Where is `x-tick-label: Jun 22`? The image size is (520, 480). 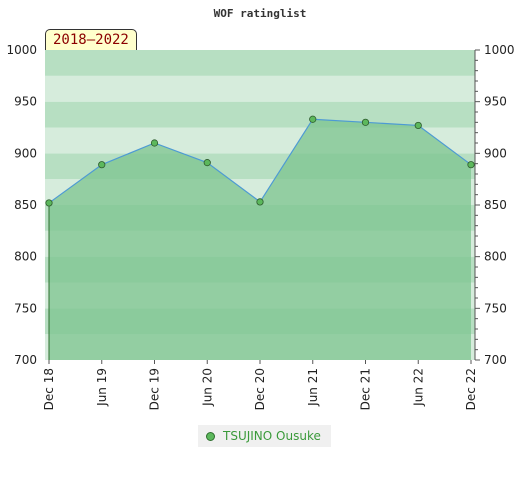 x-tick-label: Jun 22 is located at coordinates (418, 387).